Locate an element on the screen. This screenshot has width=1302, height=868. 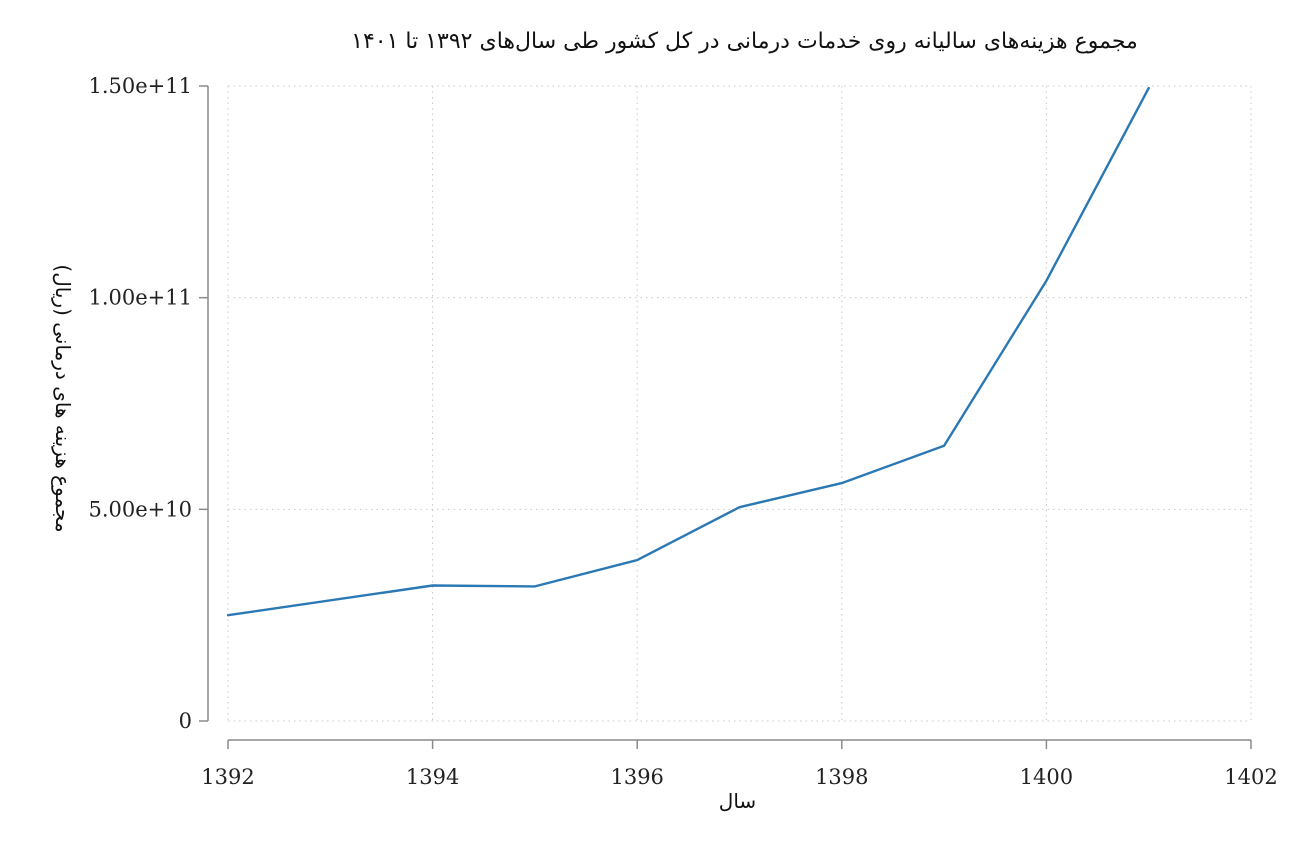
x-tick-label: 1396 is located at coordinates (636, 777).